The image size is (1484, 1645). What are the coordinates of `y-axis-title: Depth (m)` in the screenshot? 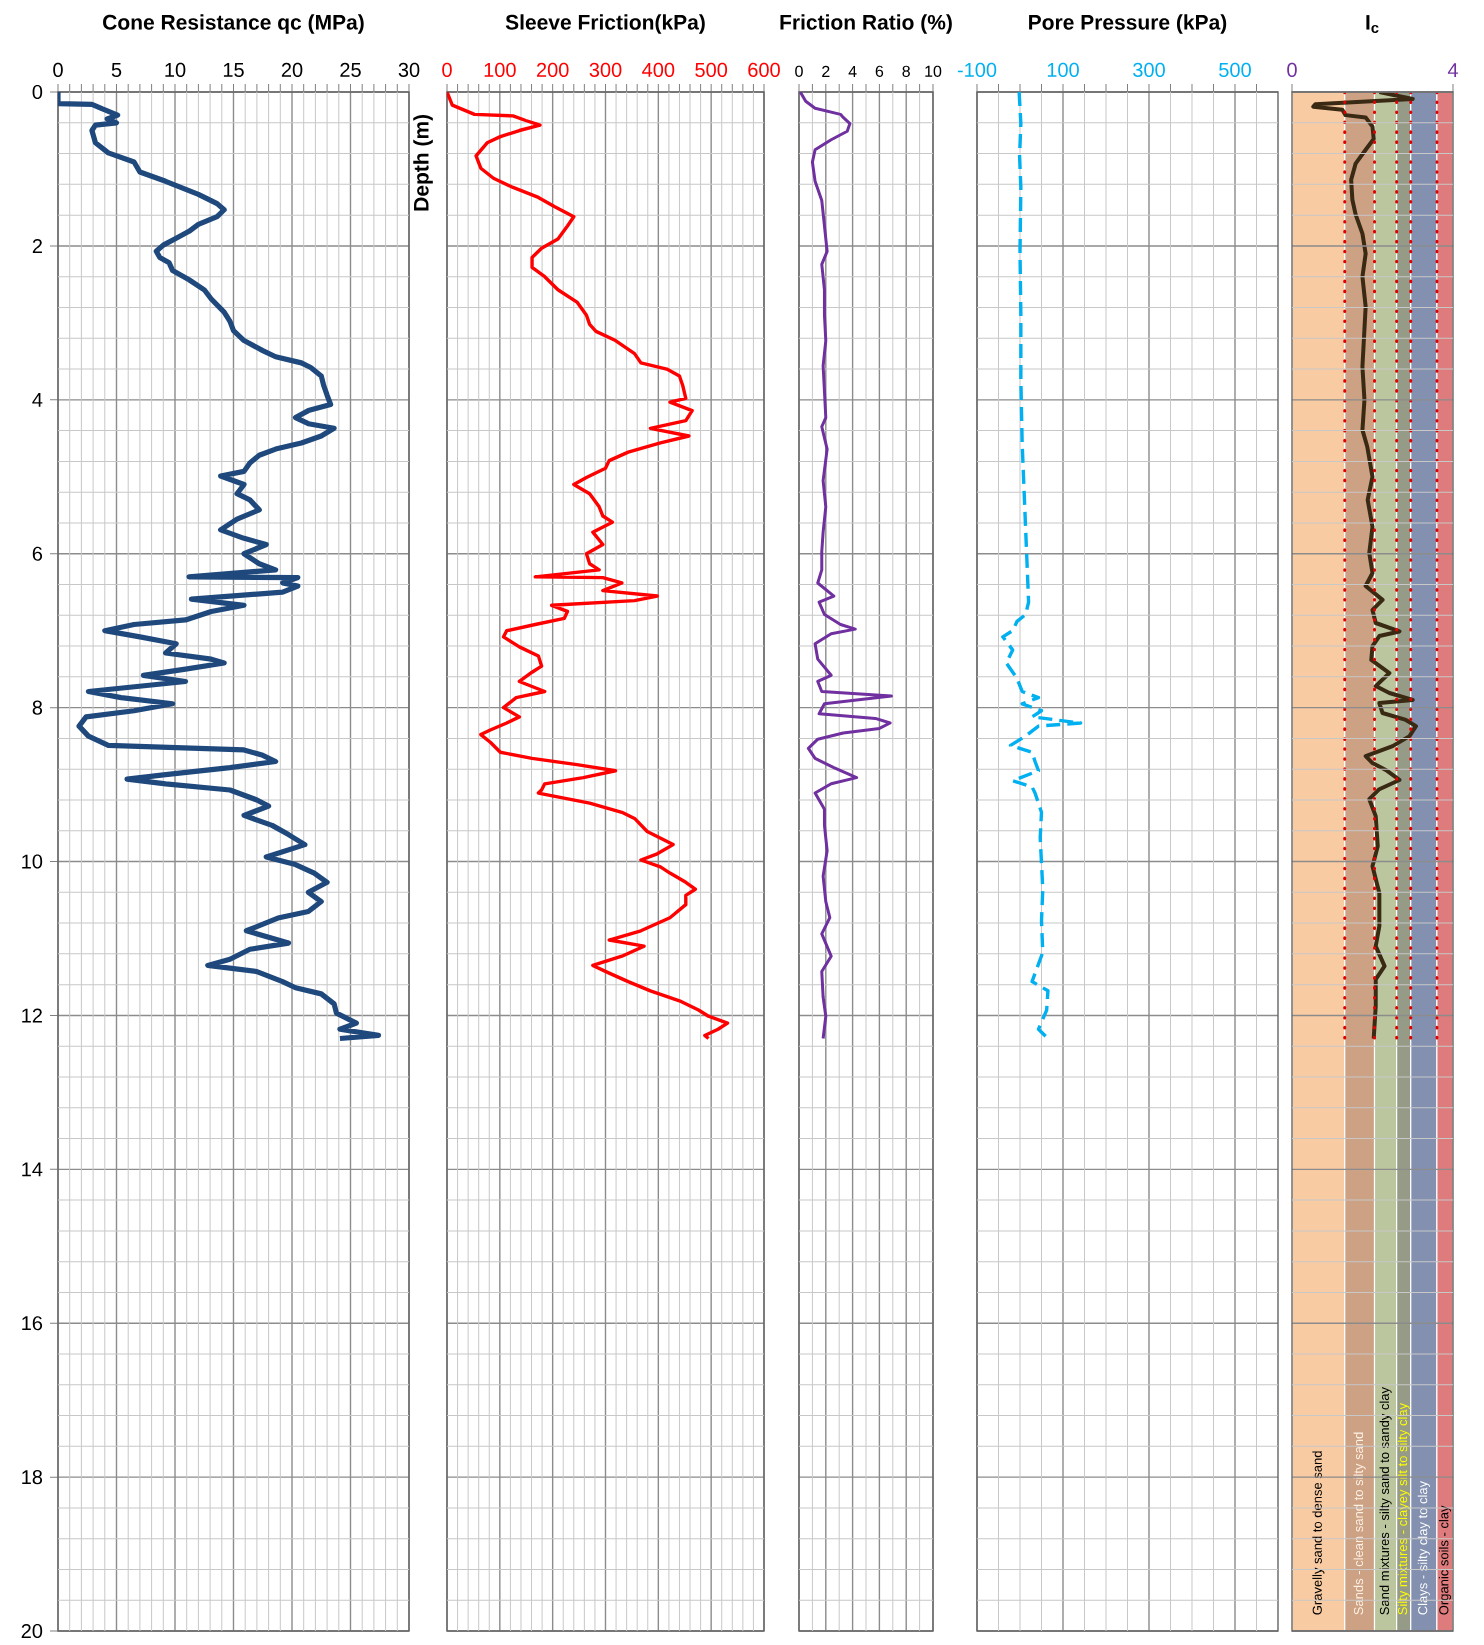 It's located at (423, 162).